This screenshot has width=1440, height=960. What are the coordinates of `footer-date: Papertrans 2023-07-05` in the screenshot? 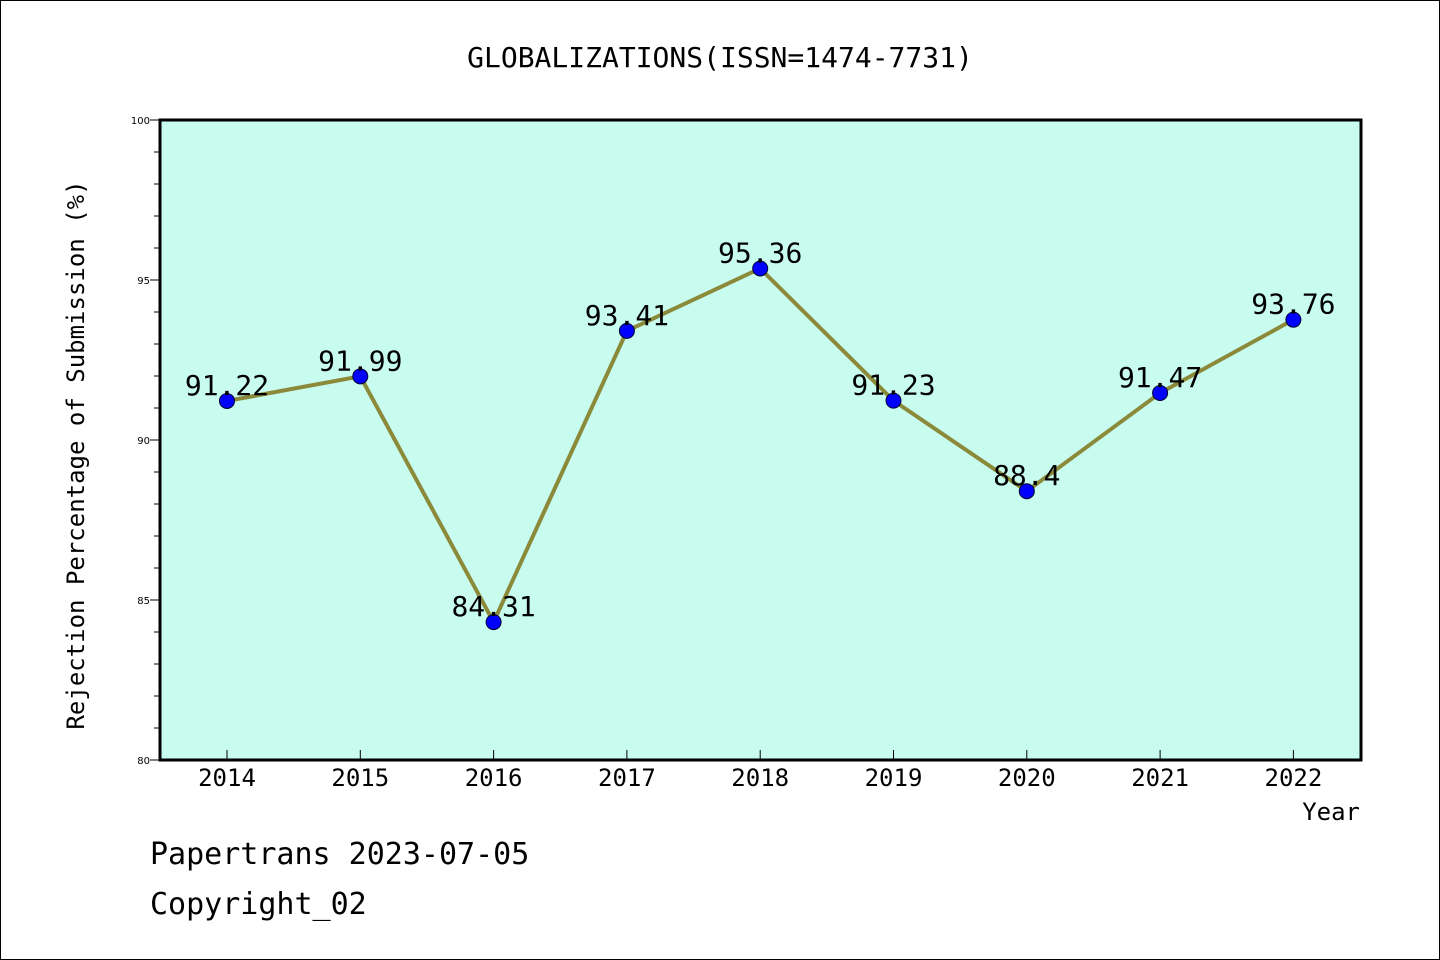 It's located at (339, 854).